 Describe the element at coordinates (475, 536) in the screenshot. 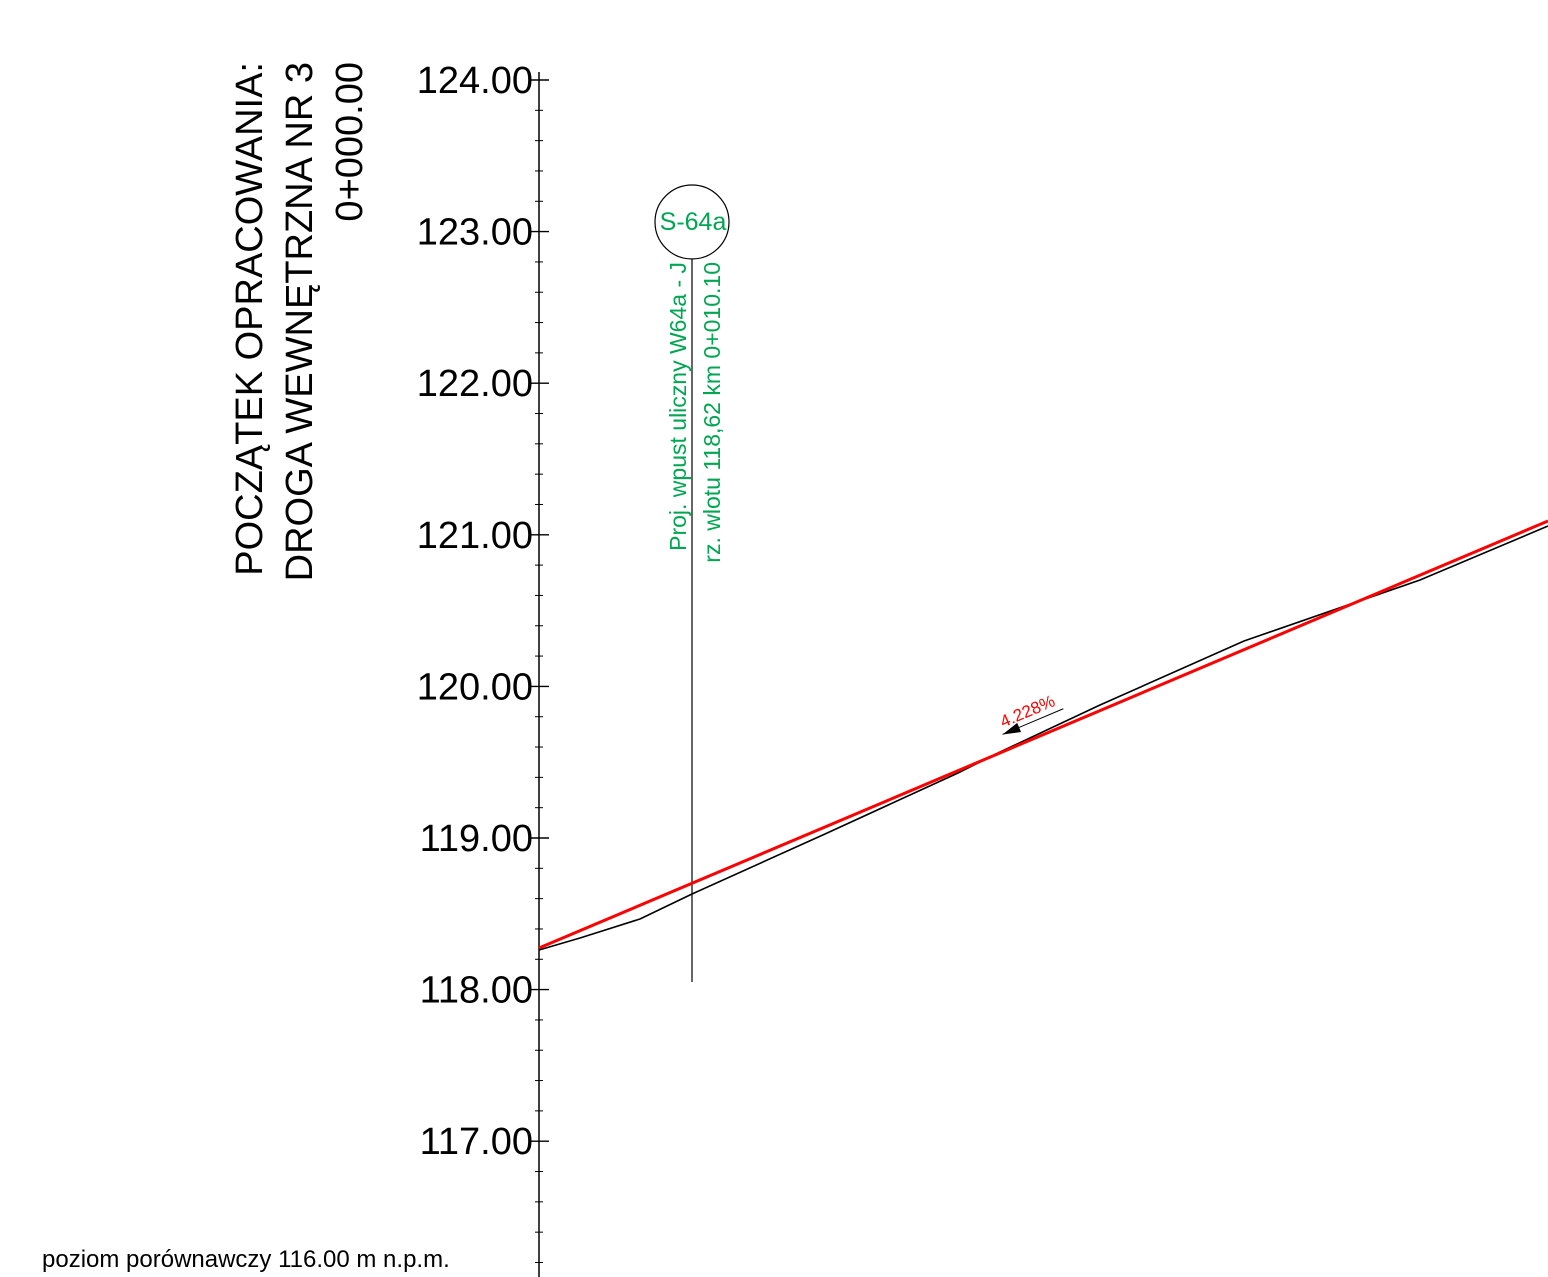

I see `tick-label: 121.00` at that location.